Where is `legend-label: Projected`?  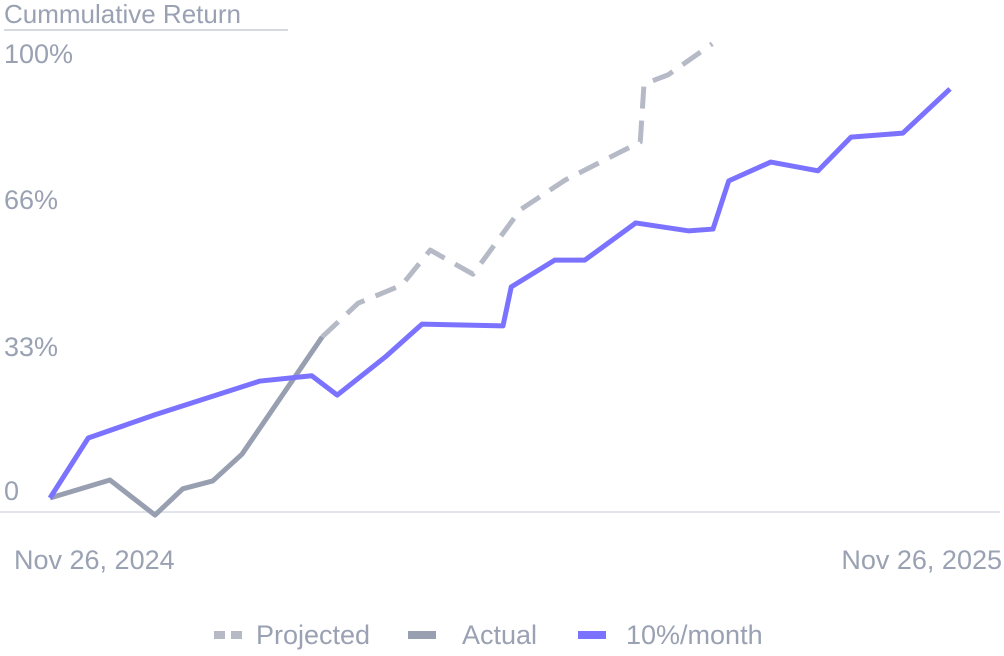 legend-label: Projected is located at coordinates (313, 635).